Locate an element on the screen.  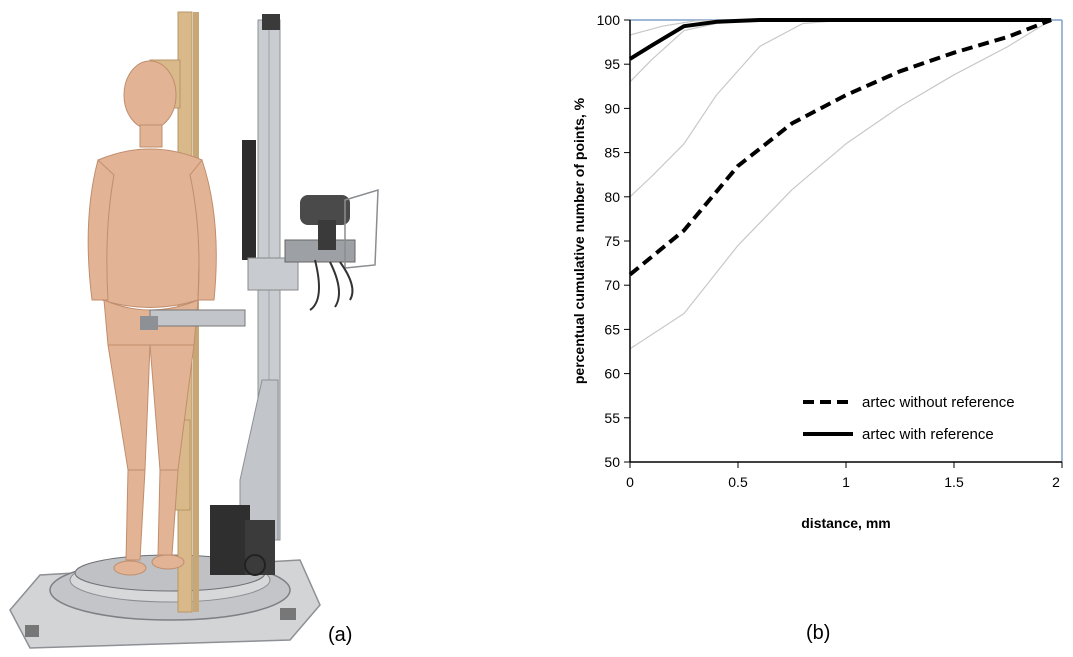
y-tick-label: 70 is located at coordinates (612, 285).